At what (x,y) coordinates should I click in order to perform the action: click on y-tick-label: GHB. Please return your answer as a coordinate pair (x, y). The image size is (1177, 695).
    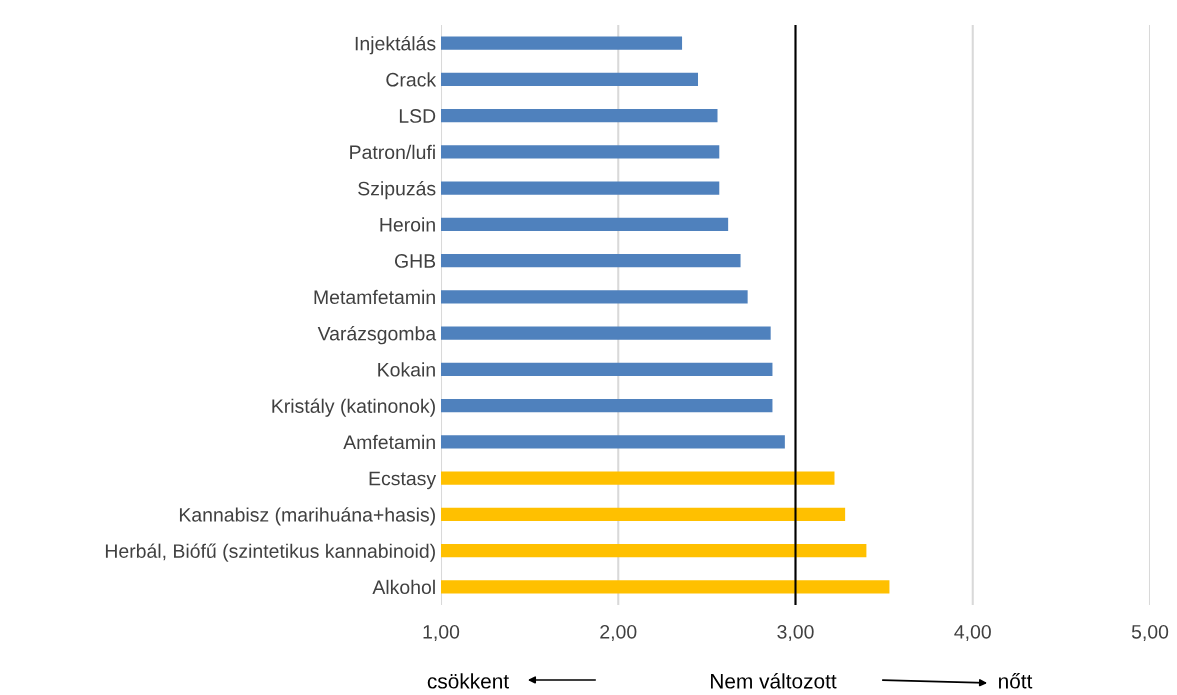
    Looking at the image, I should click on (415, 261).